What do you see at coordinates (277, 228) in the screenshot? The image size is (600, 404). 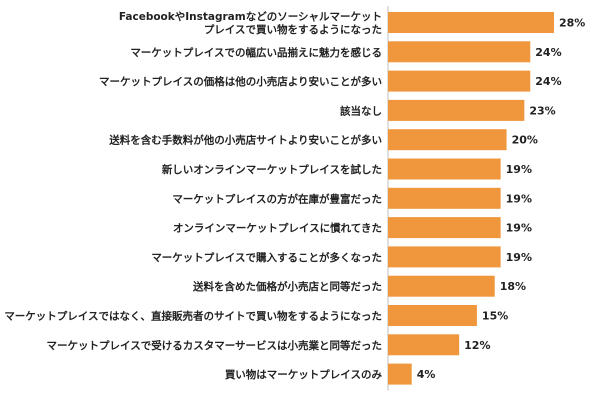 I see `category-label: オンラインマーケットプレイスに慣れてきた` at bounding box center [277, 228].